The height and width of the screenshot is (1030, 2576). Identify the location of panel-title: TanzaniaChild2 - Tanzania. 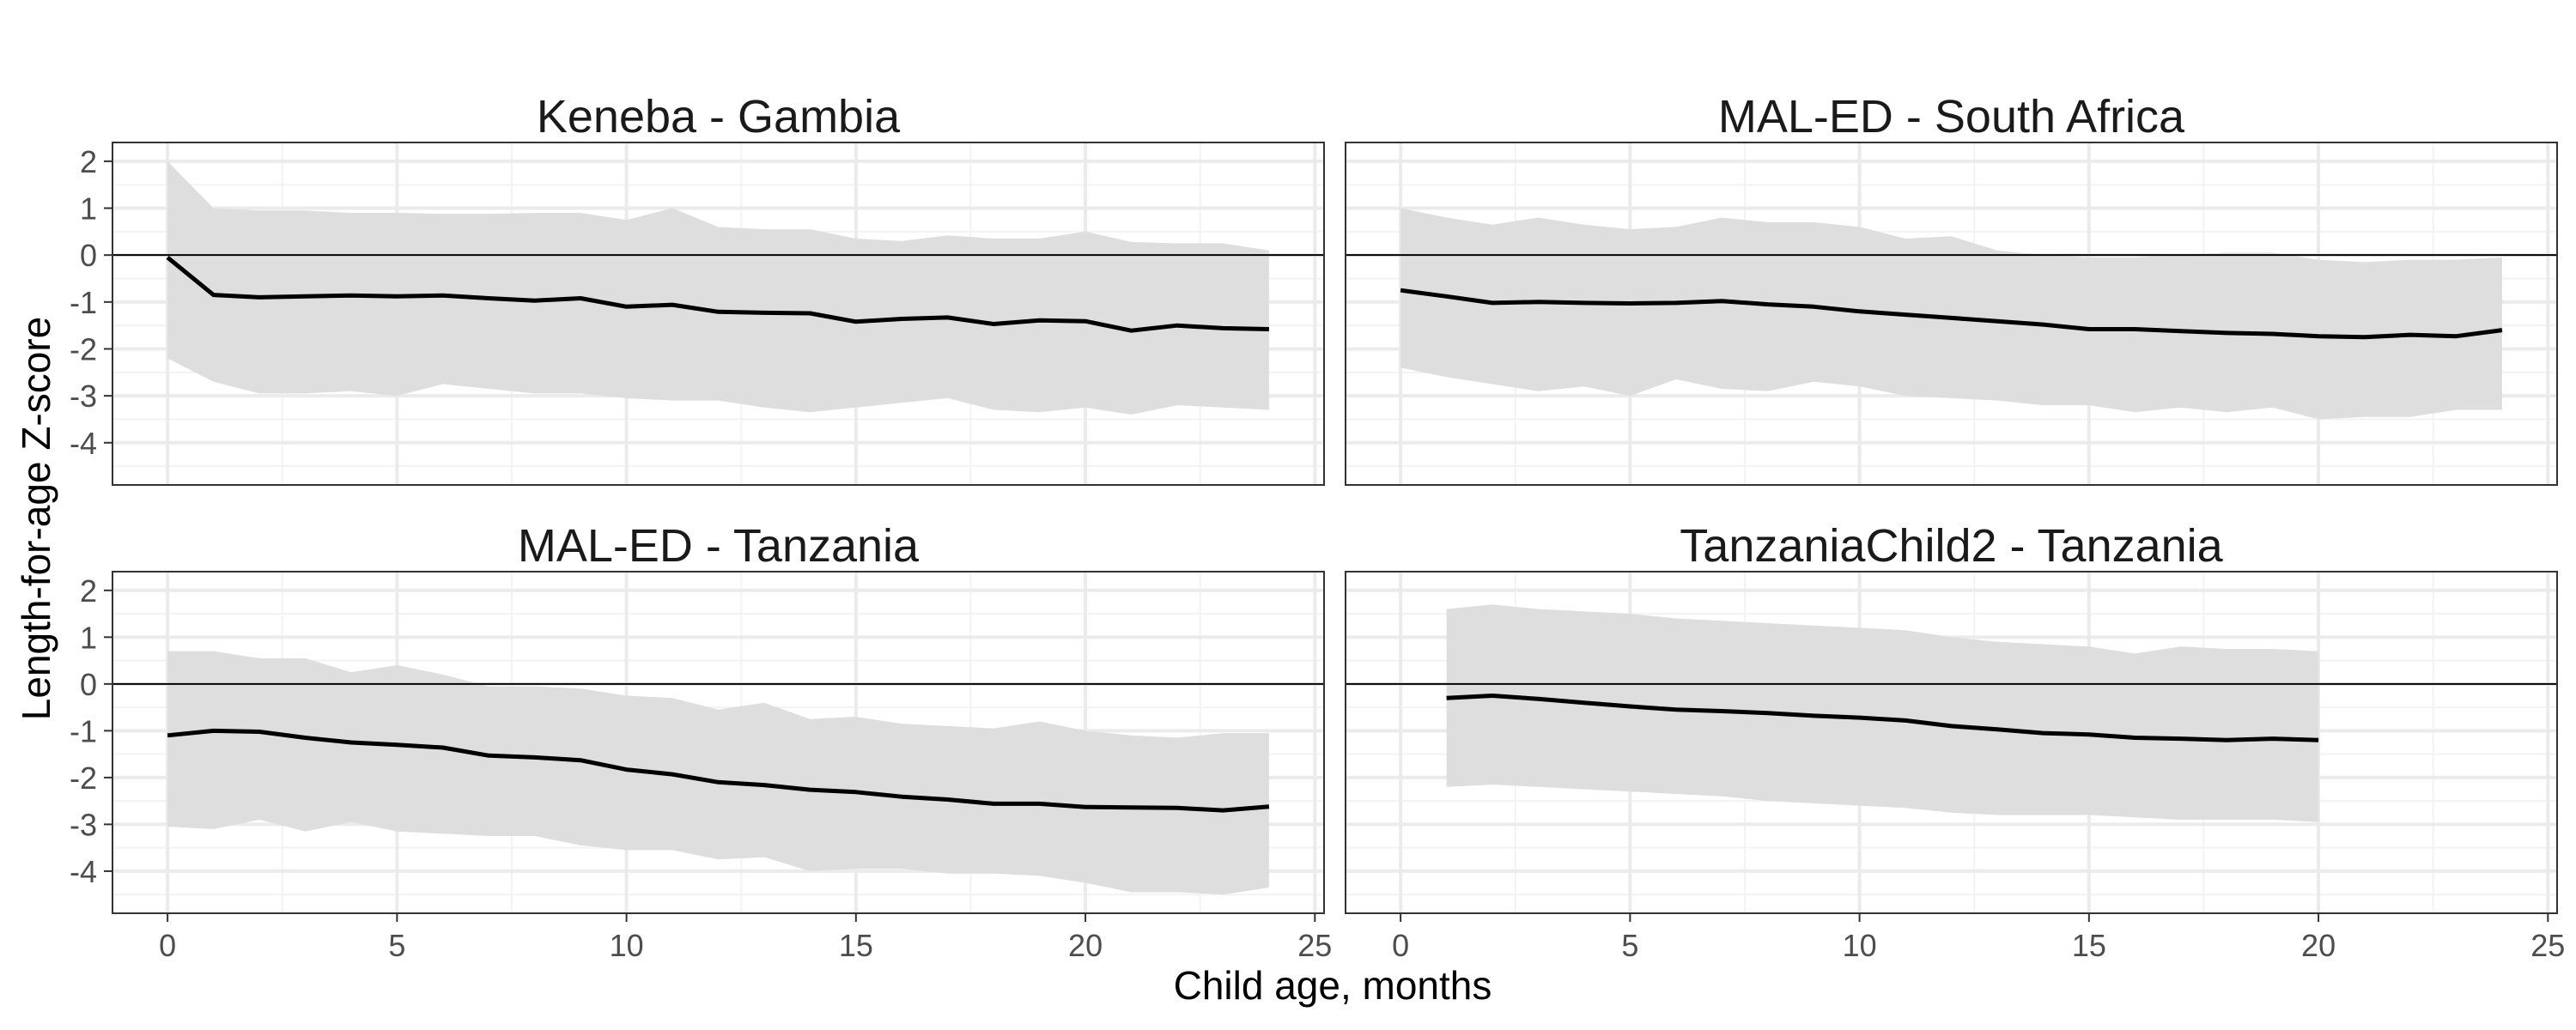
(1952, 546).